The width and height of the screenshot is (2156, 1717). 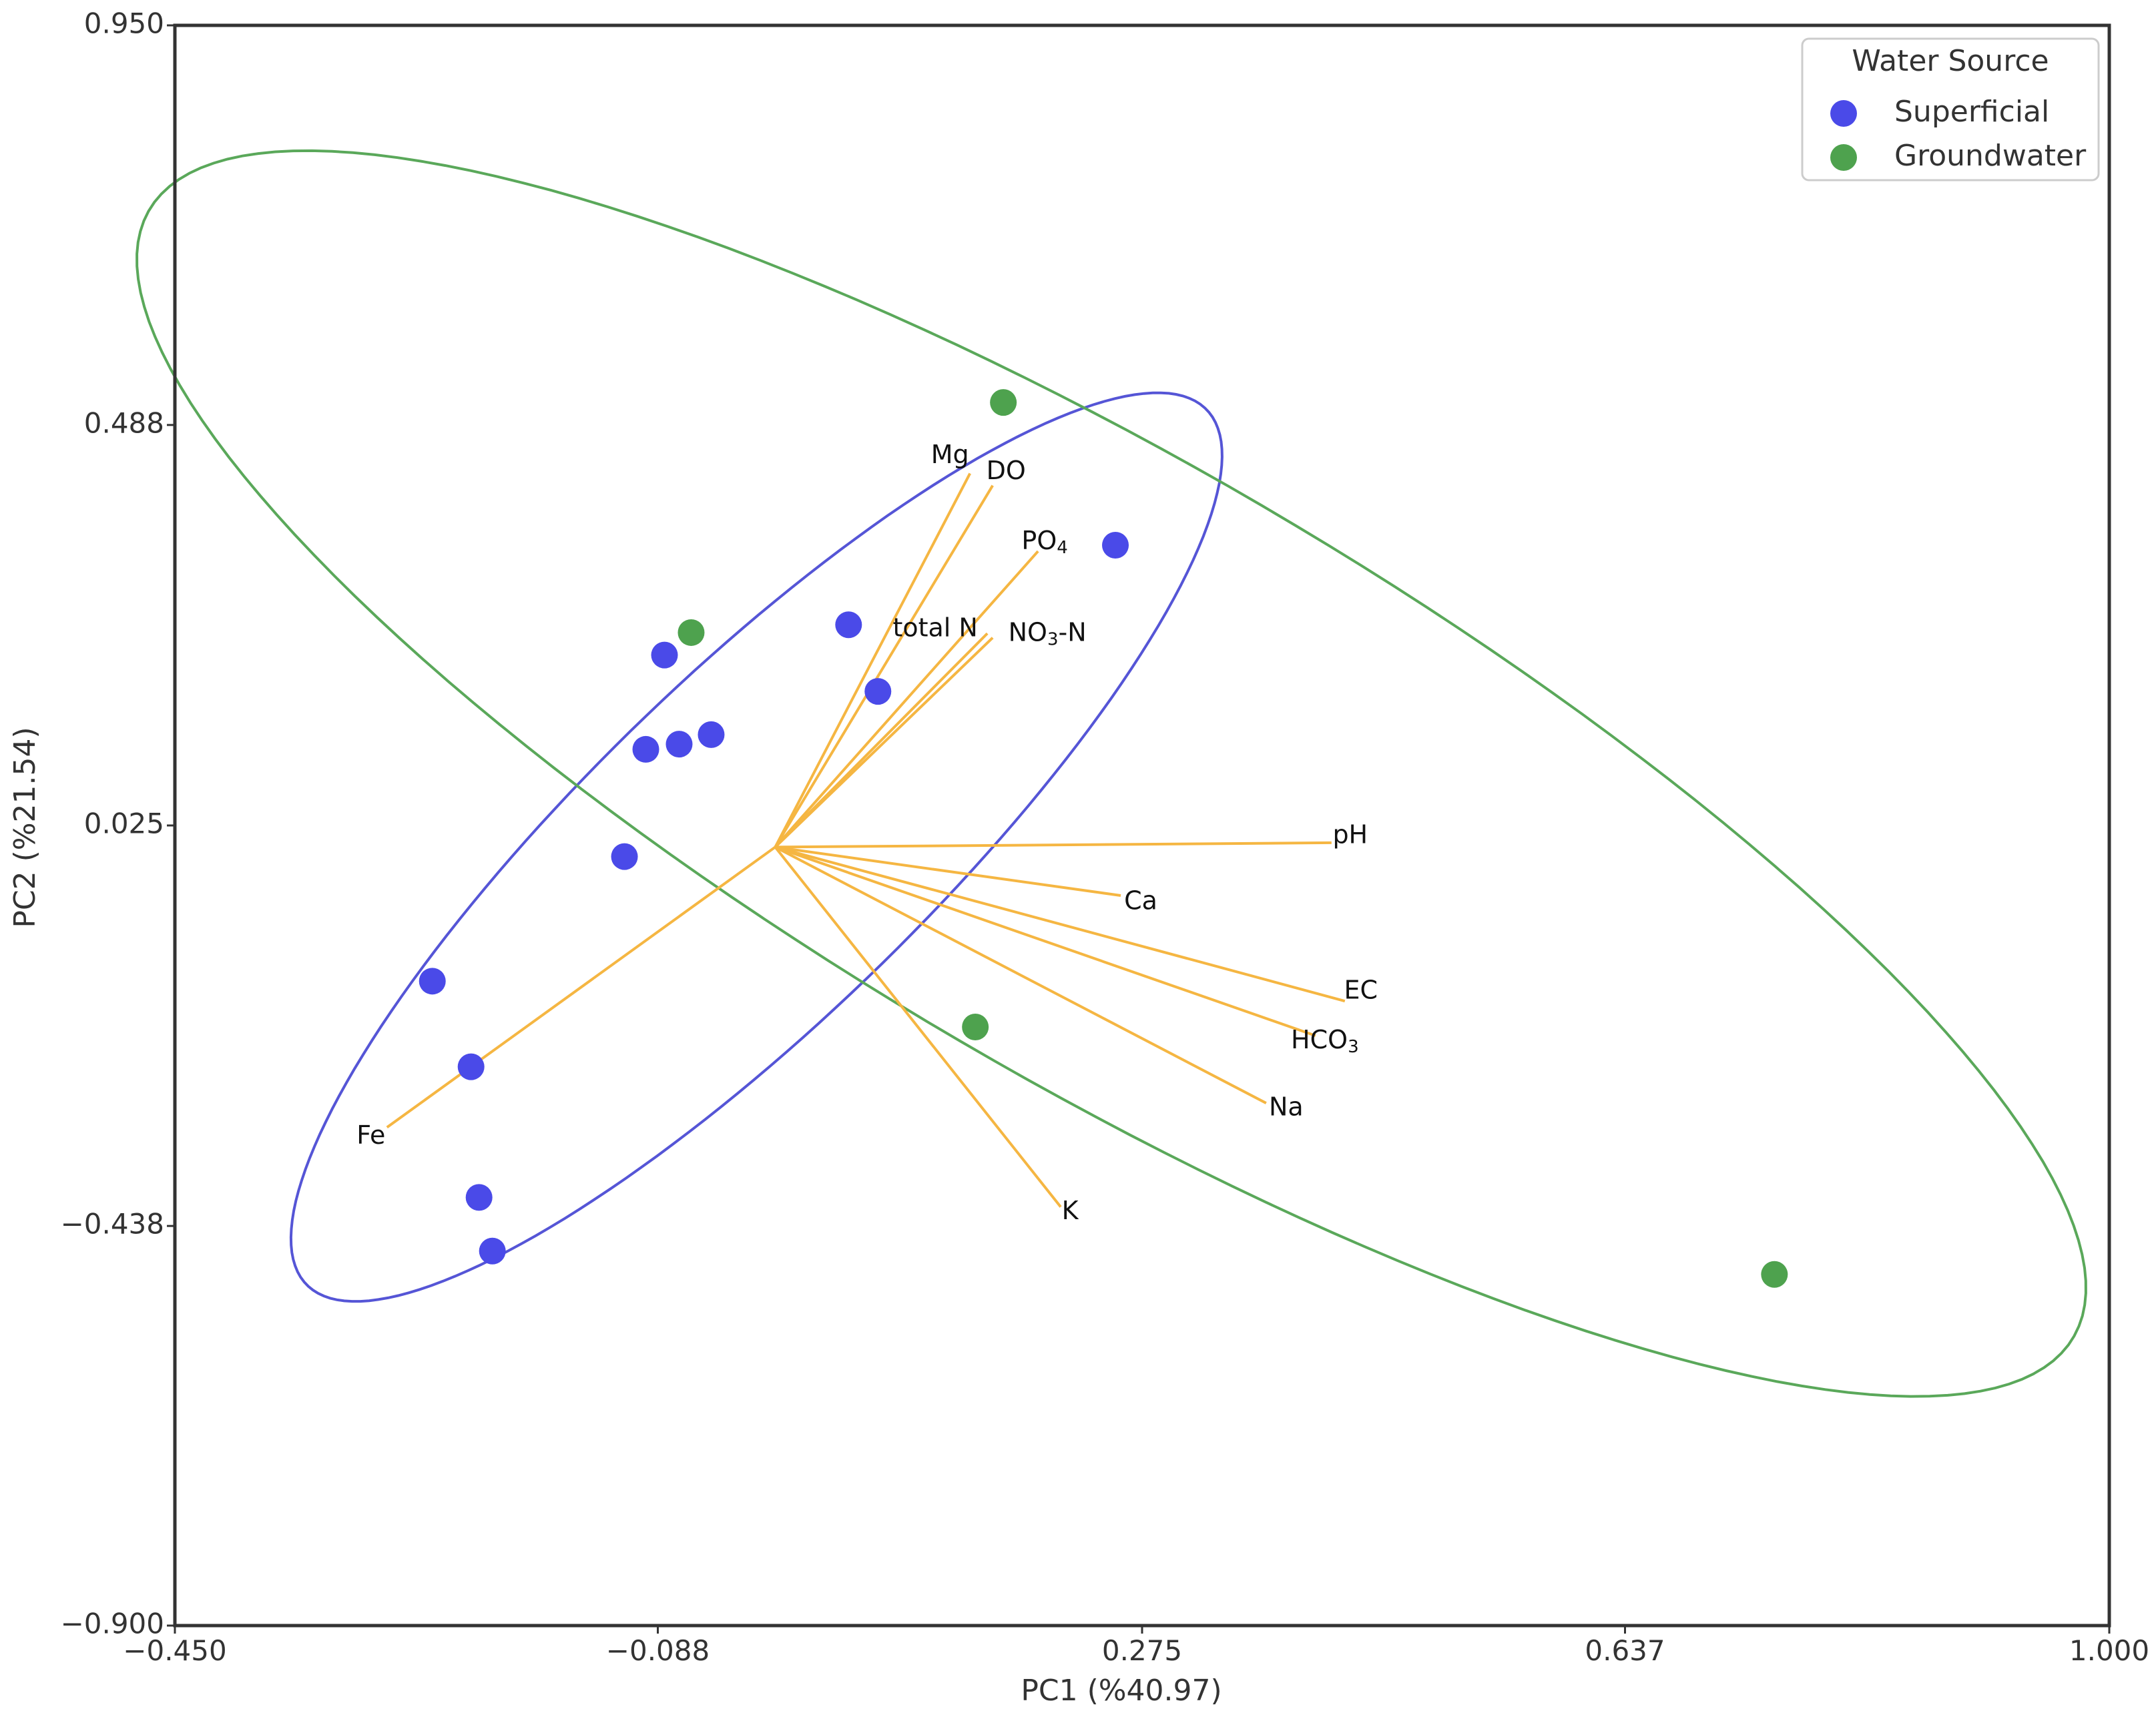 I want to click on loading-vector-ph, so click(x=1054, y=845).